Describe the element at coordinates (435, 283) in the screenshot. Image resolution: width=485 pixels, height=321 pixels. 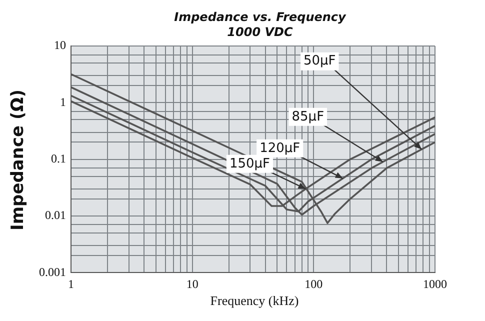
I see `x-tick-label: 1000` at that location.